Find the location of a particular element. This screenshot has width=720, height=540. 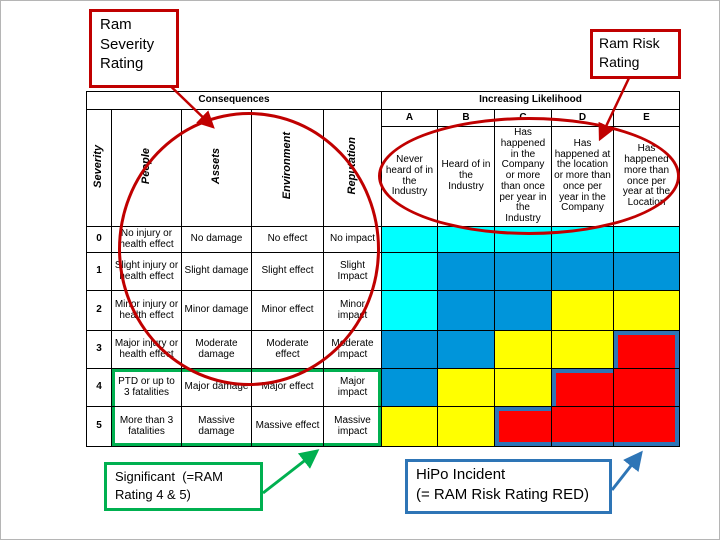

risk-cell-5-a is located at coordinates (409, 426).